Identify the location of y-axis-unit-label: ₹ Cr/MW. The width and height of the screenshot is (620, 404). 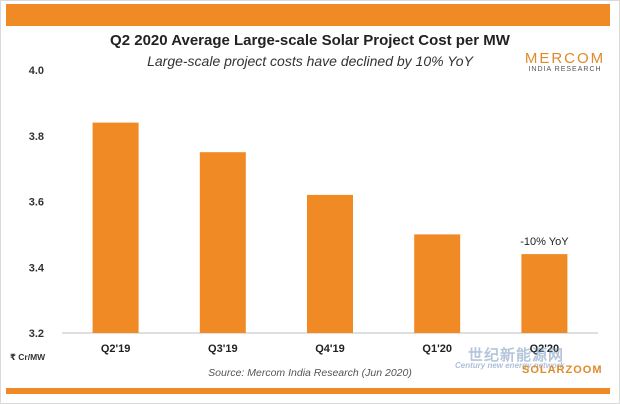
(28, 357).